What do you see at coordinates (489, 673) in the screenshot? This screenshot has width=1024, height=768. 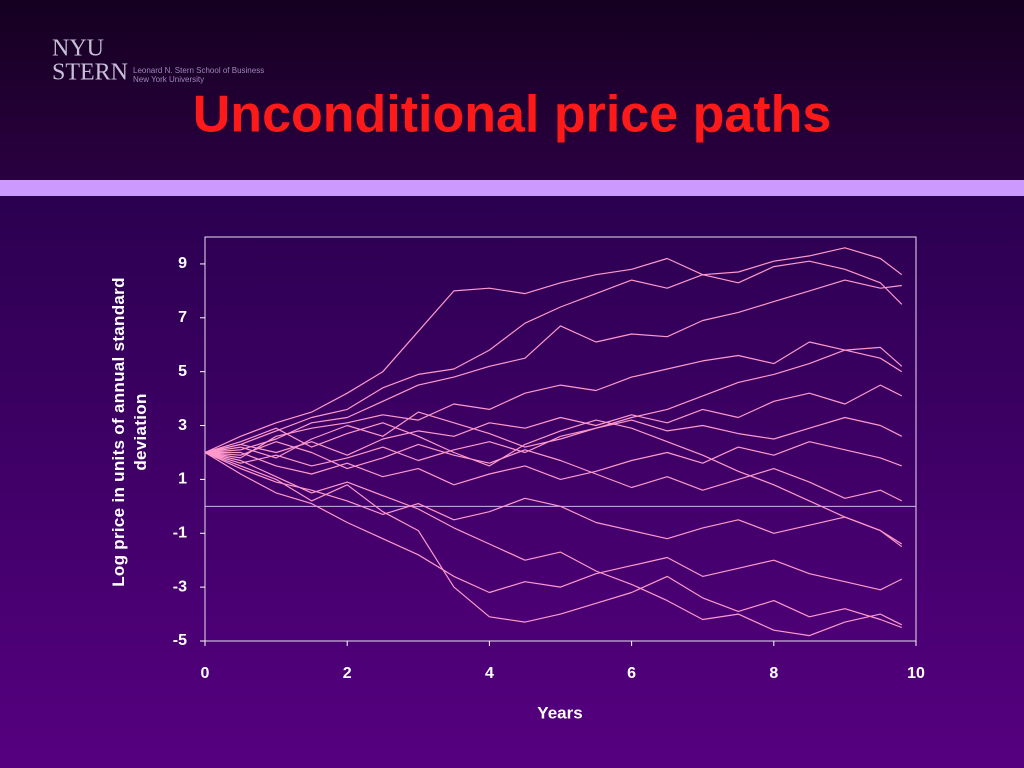 I see `x-tick-label: 4` at bounding box center [489, 673].